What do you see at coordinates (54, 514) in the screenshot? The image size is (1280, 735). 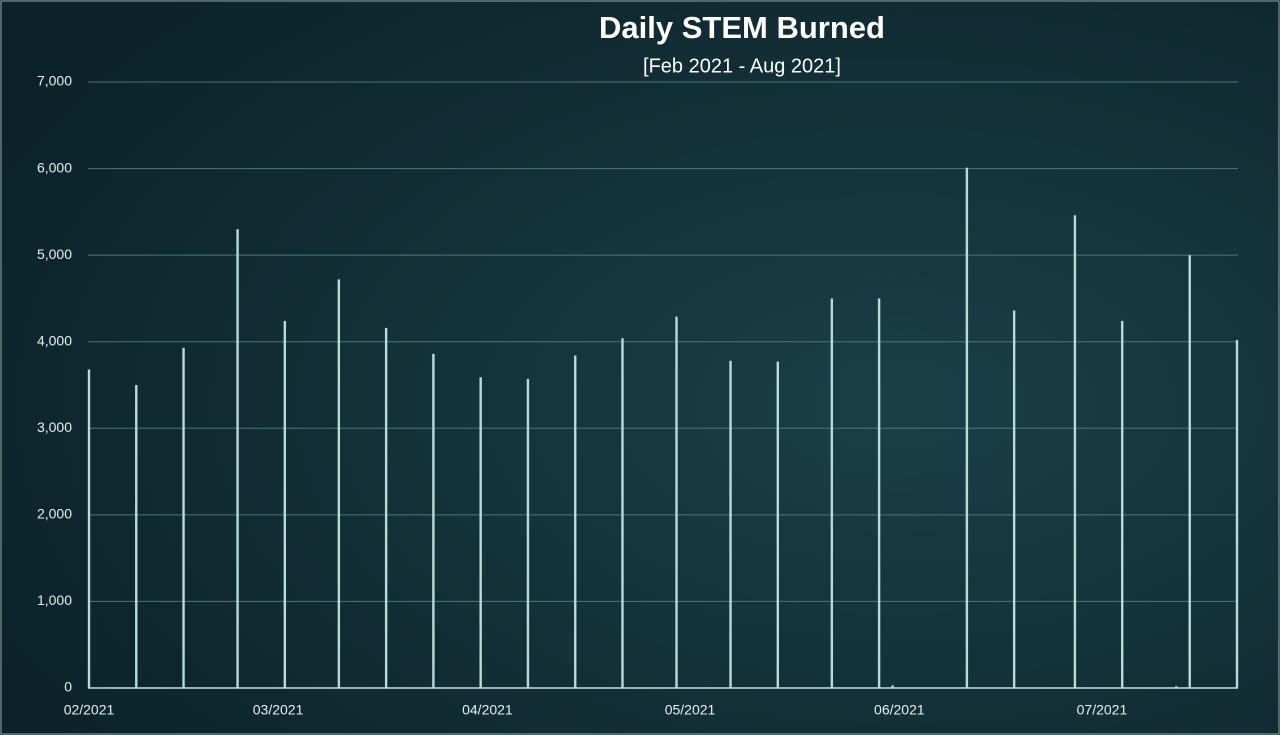 I see `y-tick-label: 2,000` at bounding box center [54, 514].